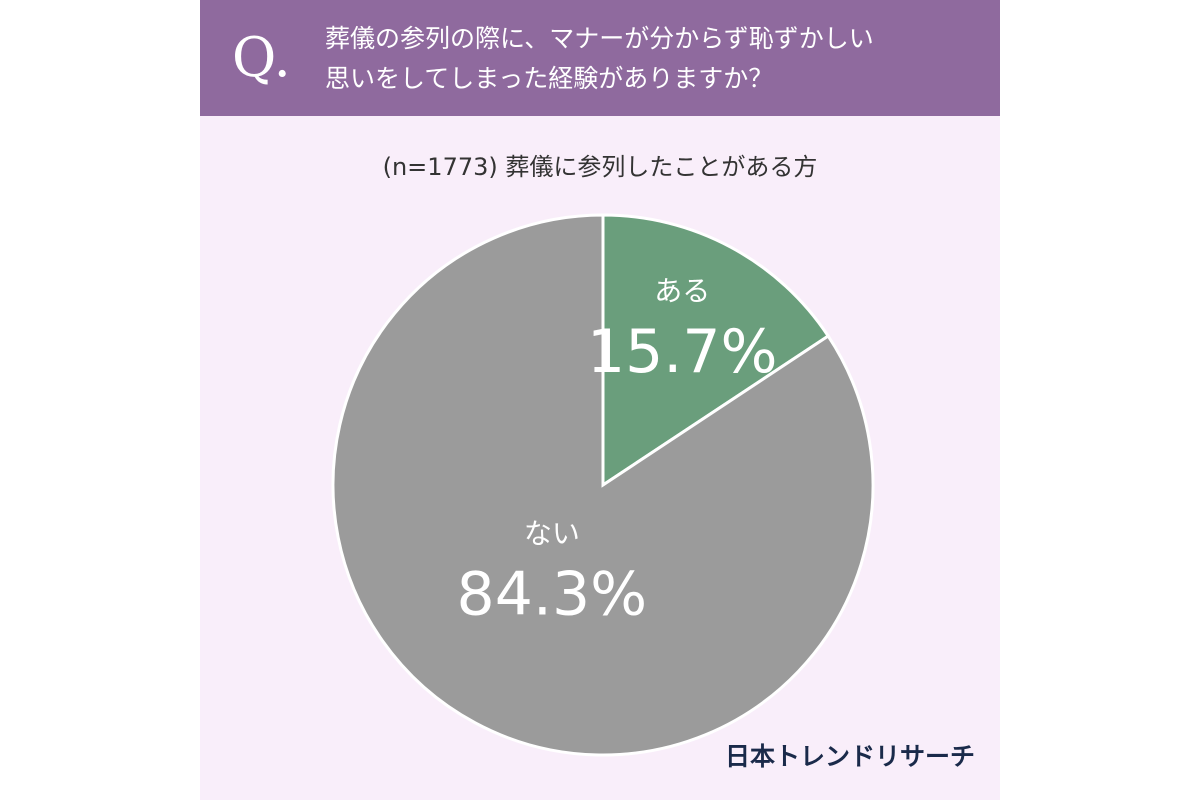 Image resolution: width=1200 pixels, height=800 pixels. I want to click on category-label: ある, so click(682, 291).